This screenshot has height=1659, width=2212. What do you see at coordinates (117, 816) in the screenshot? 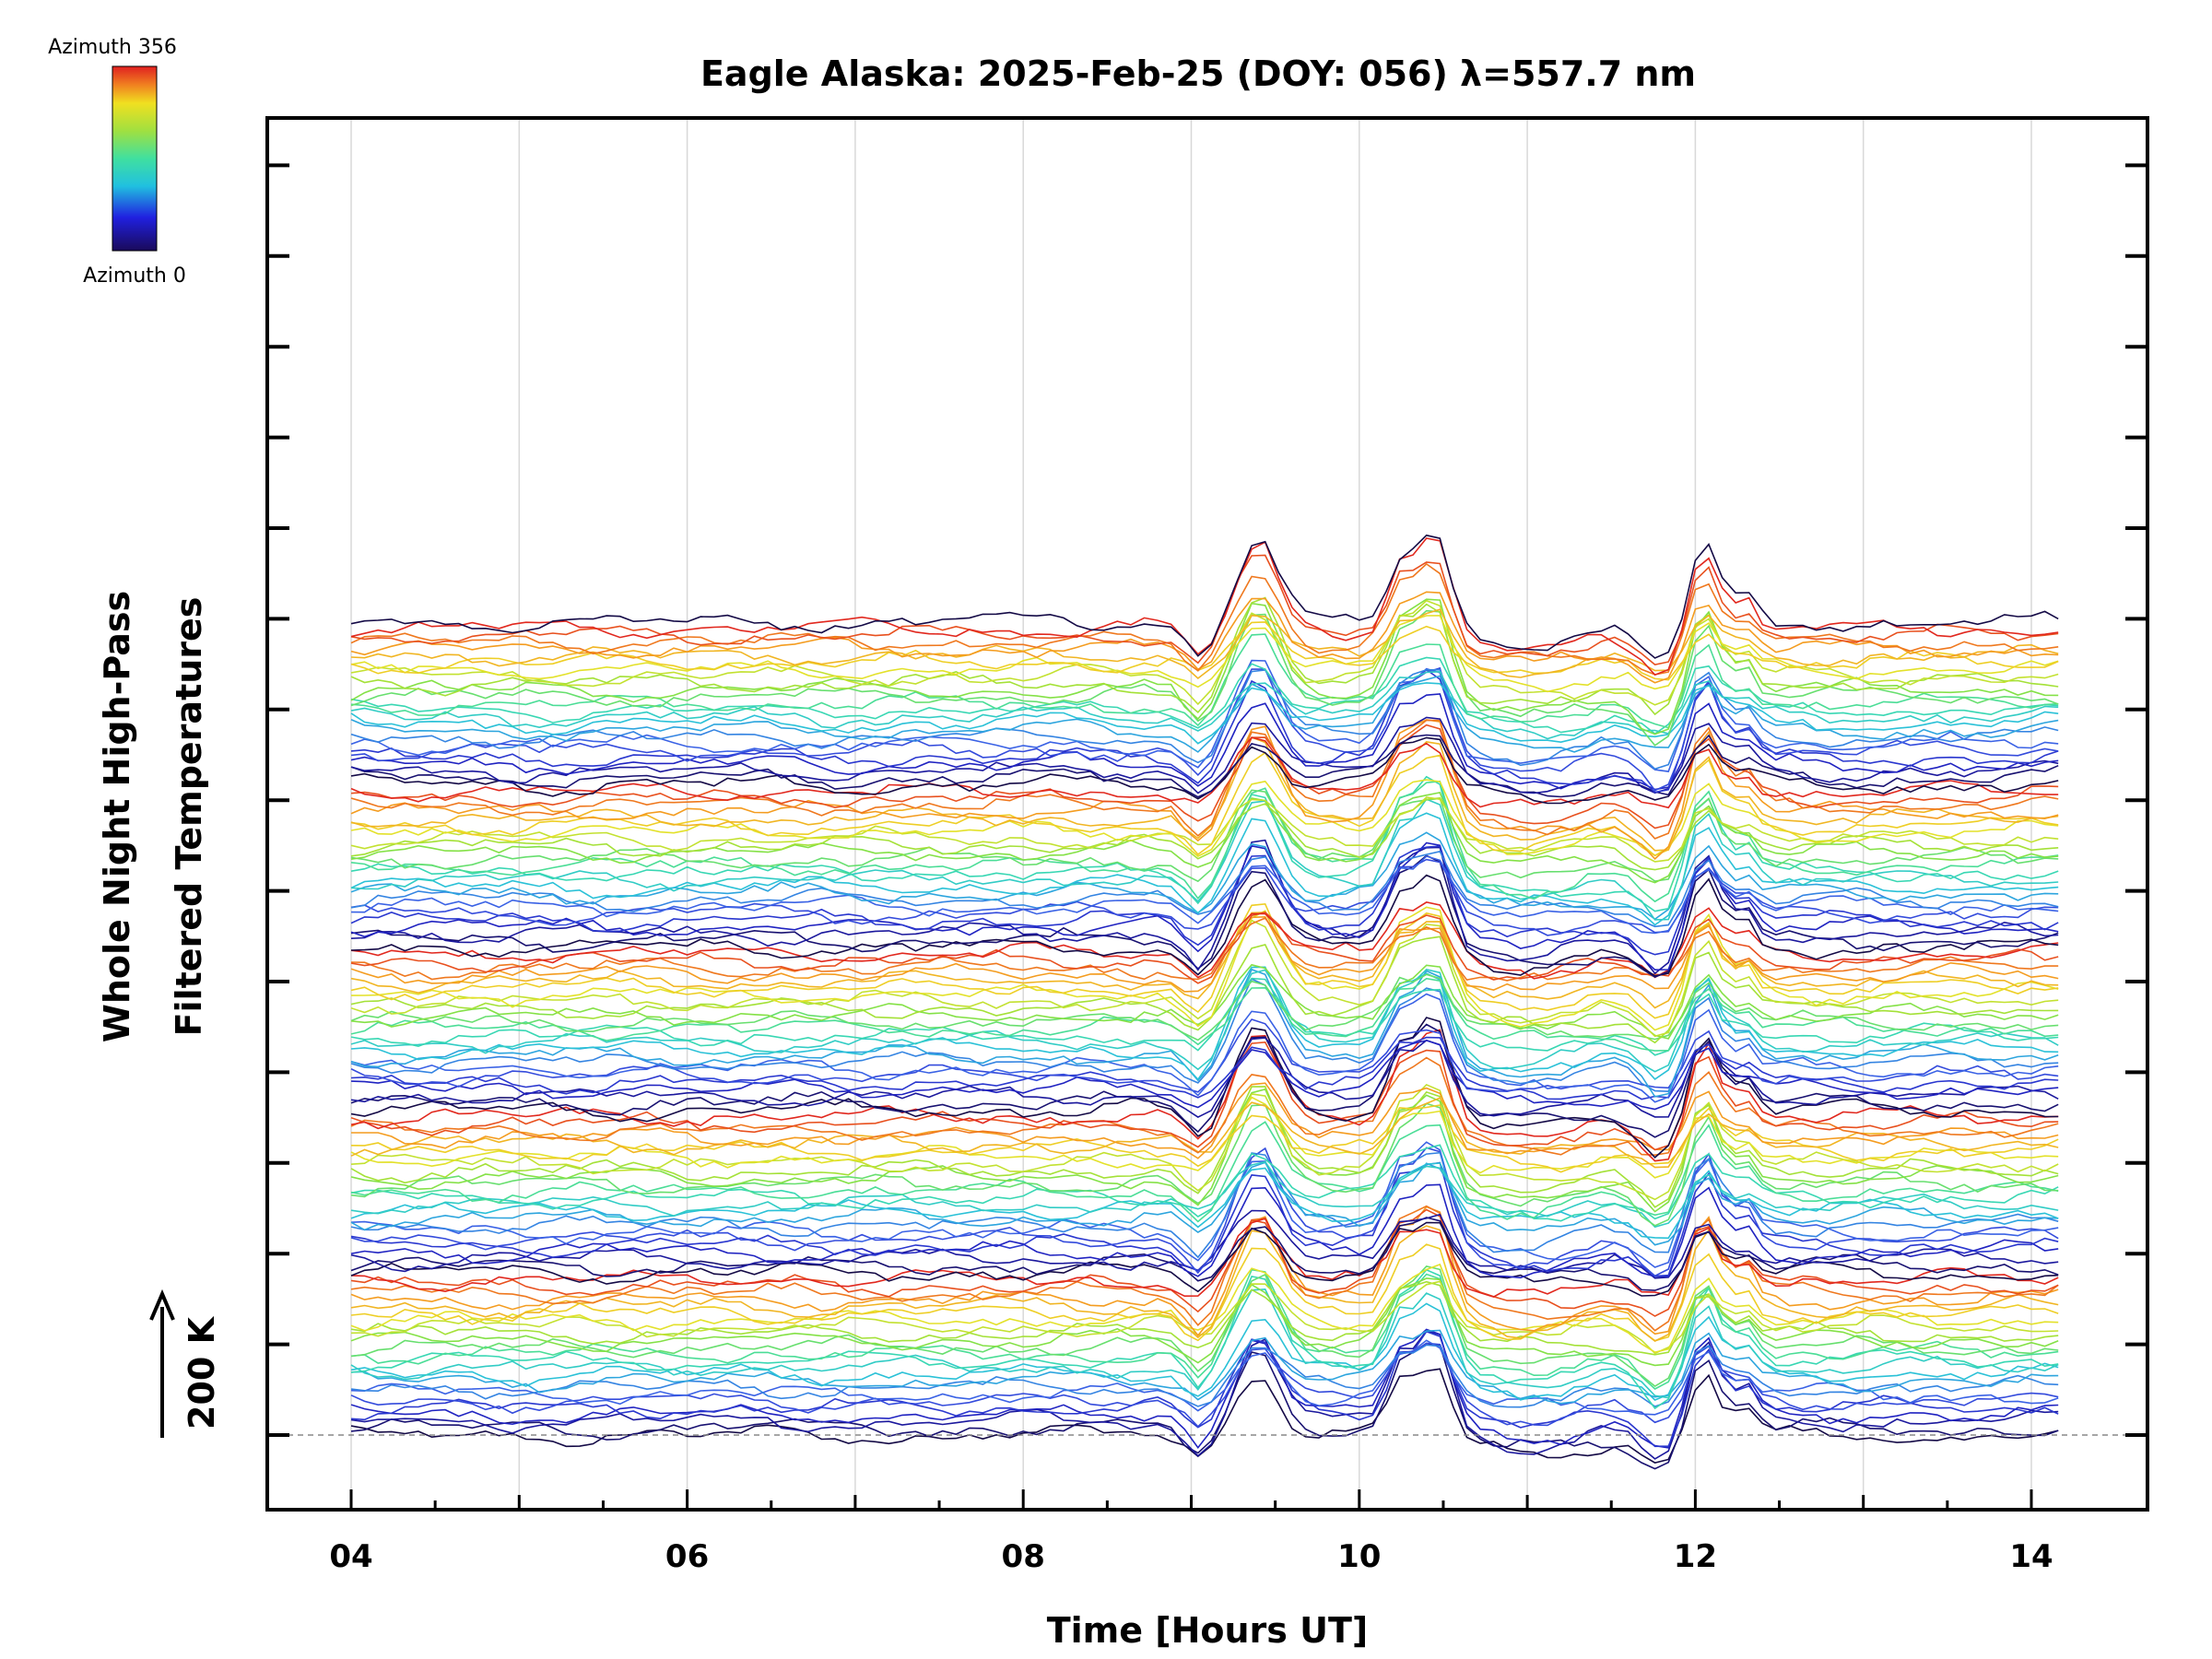
I see `y-axis-label-line1: Whole Night High-Pass` at bounding box center [117, 816].